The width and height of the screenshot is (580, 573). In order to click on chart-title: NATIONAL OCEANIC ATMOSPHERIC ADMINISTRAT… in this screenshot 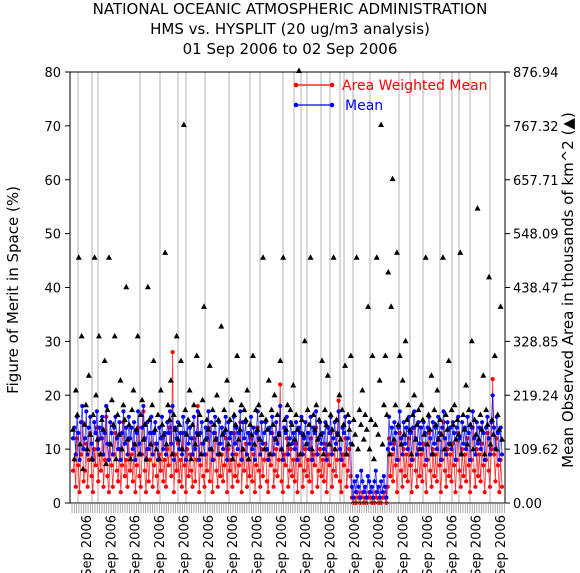, I will do `click(290, 9)`.